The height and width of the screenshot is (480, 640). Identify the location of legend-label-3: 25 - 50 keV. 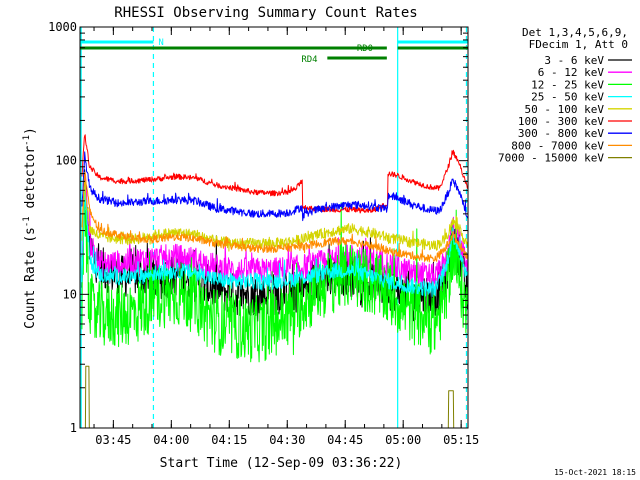
(567, 97).